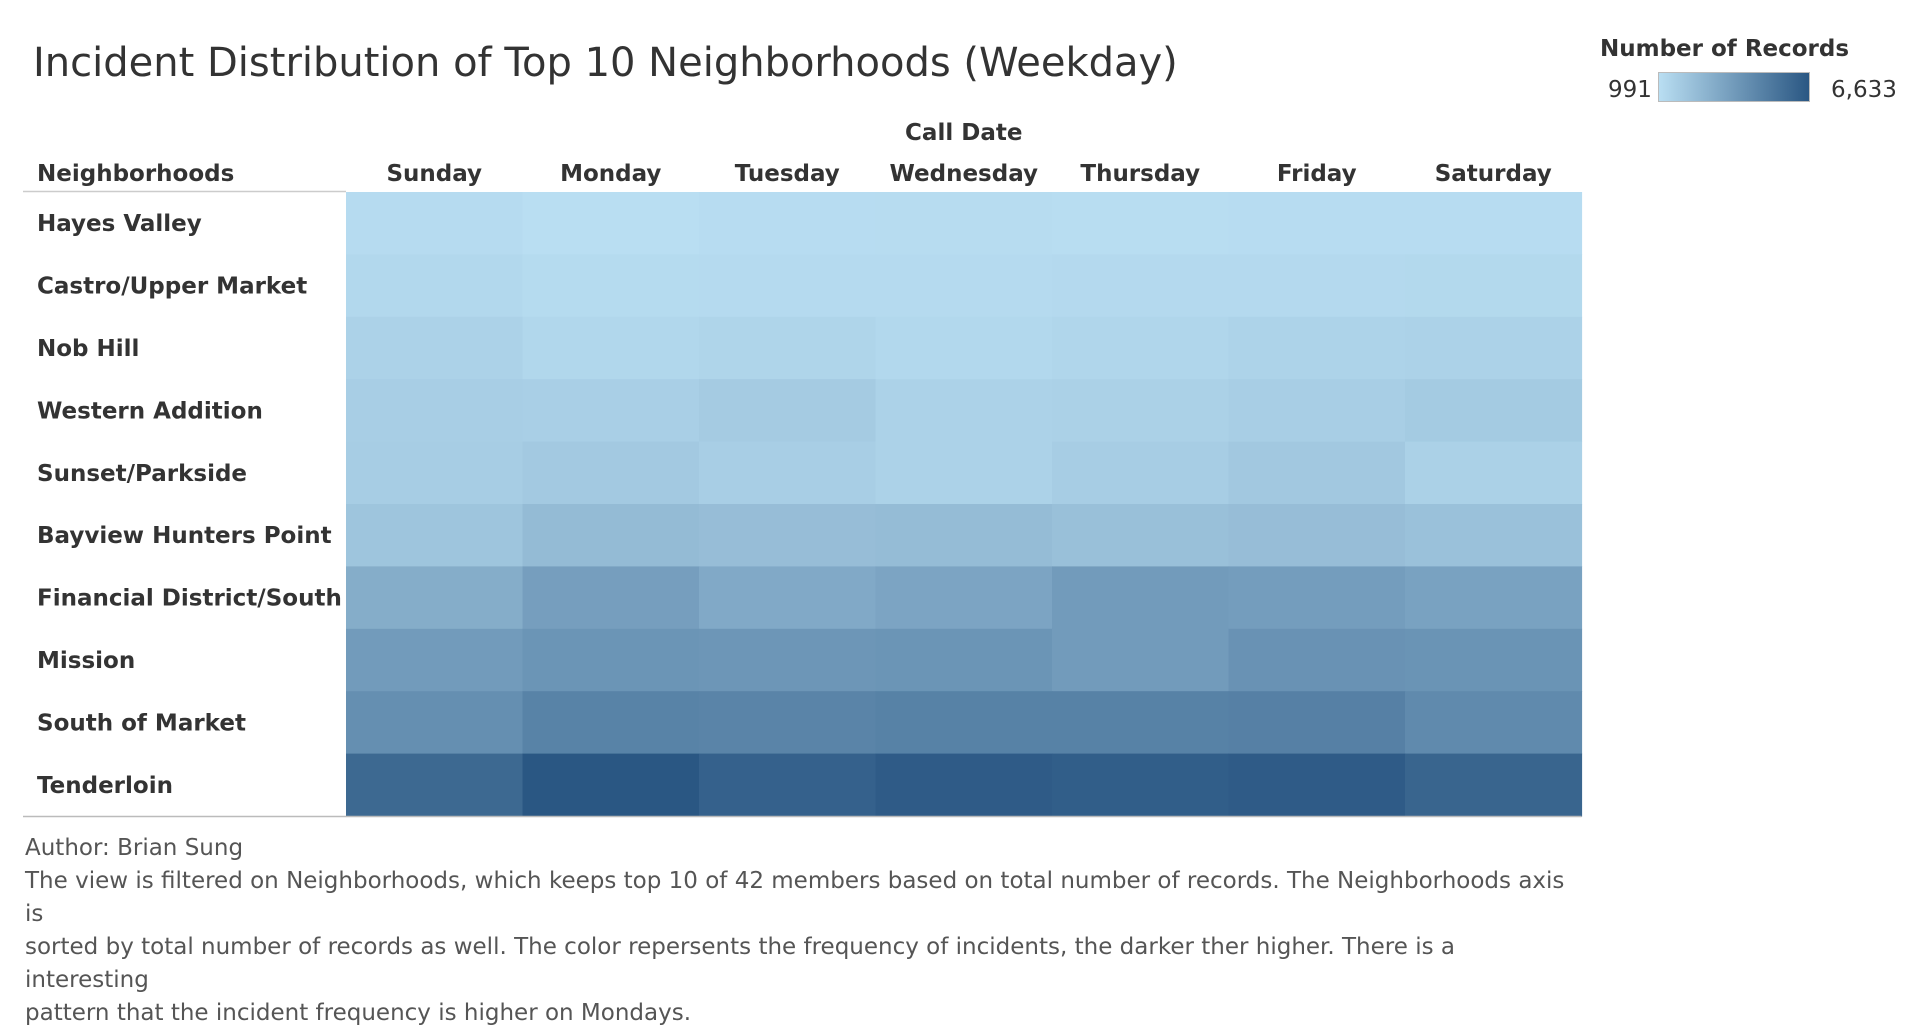  What do you see at coordinates (1494, 223) in the screenshot?
I see `heatmap-cell: Hayes Valley / Saturday: 1060` at bounding box center [1494, 223].